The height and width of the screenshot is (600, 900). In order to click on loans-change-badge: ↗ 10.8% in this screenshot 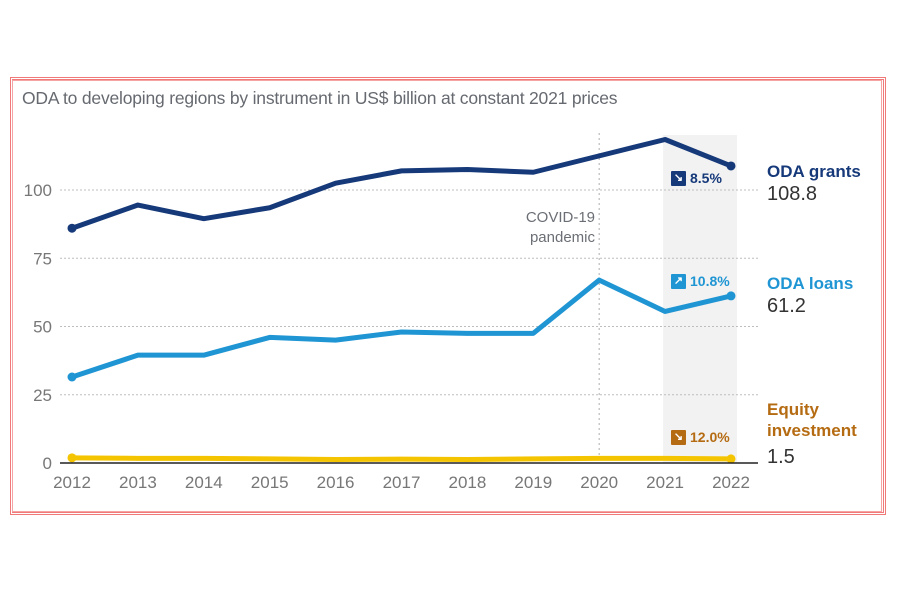, I will do `click(700, 281)`.